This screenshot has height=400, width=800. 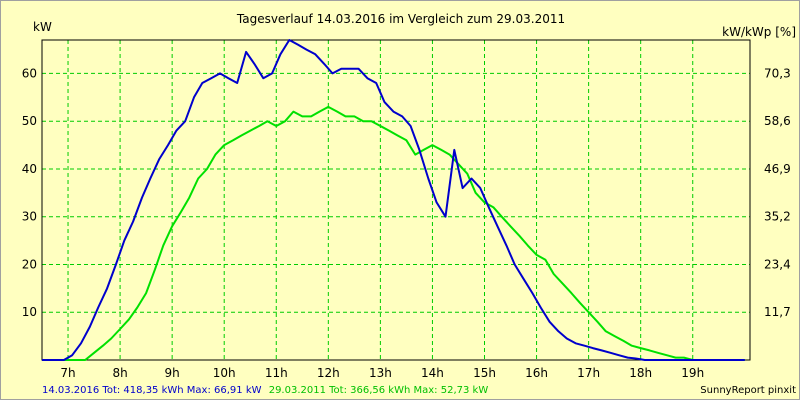 I want to click on footer-credit: SunnyReport pinxit, so click(x=748, y=390).